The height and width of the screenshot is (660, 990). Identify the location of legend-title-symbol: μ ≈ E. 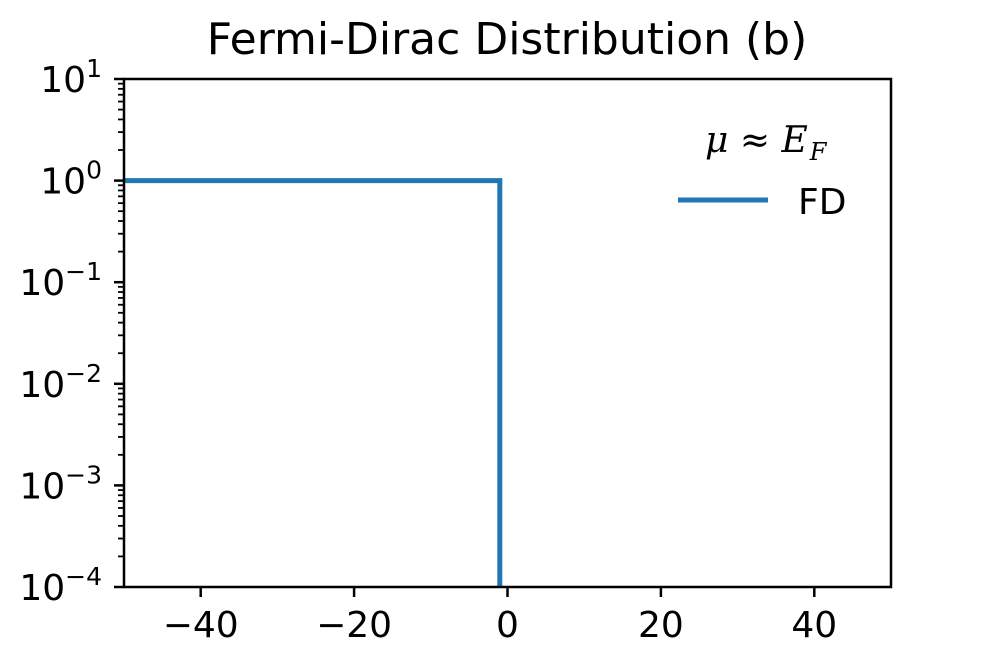
(756, 140).